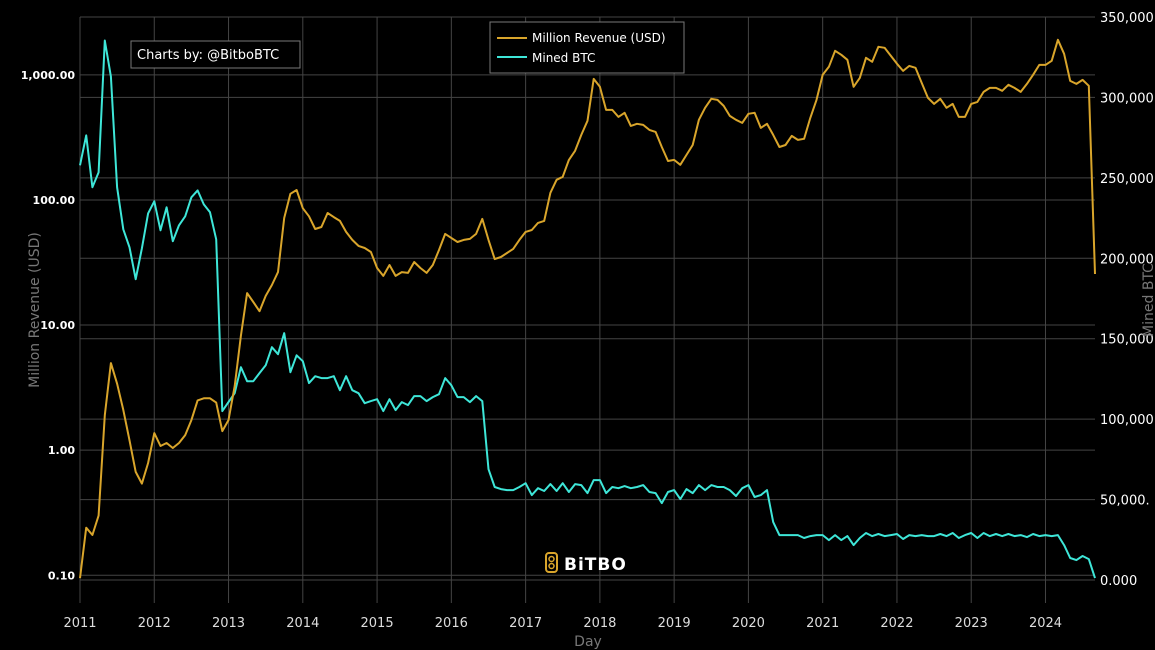 Image resolution: width=1155 pixels, height=650 pixels. Describe the element at coordinates (79, 623) in the screenshot. I see `x-tick-label: 2011` at that location.